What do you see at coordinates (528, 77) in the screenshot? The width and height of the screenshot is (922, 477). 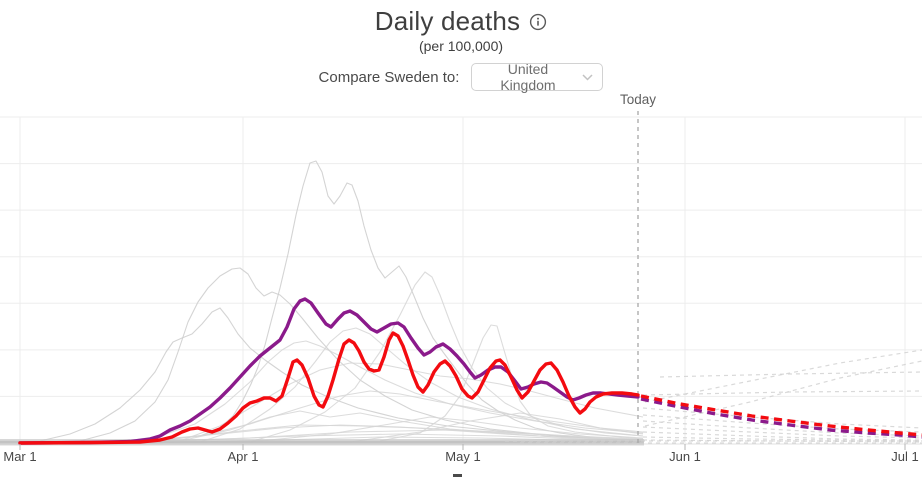 I see `country-select-value: United Kingdom` at bounding box center [528, 77].